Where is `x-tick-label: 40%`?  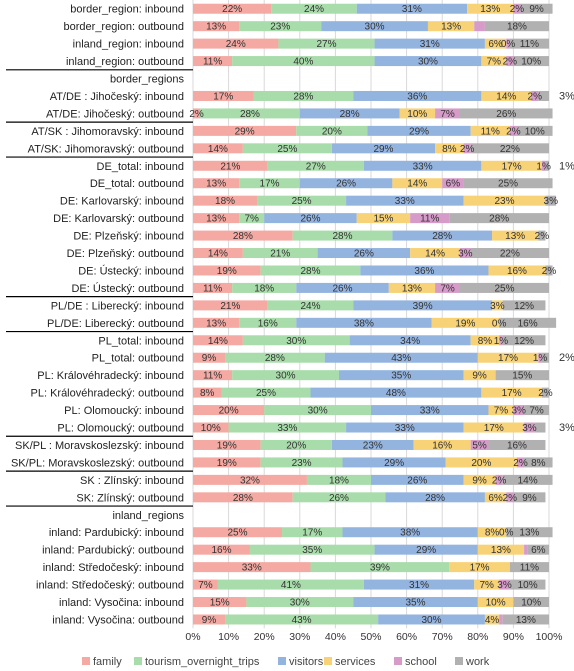
x-tick-label: 40% is located at coordinates (335, 637).